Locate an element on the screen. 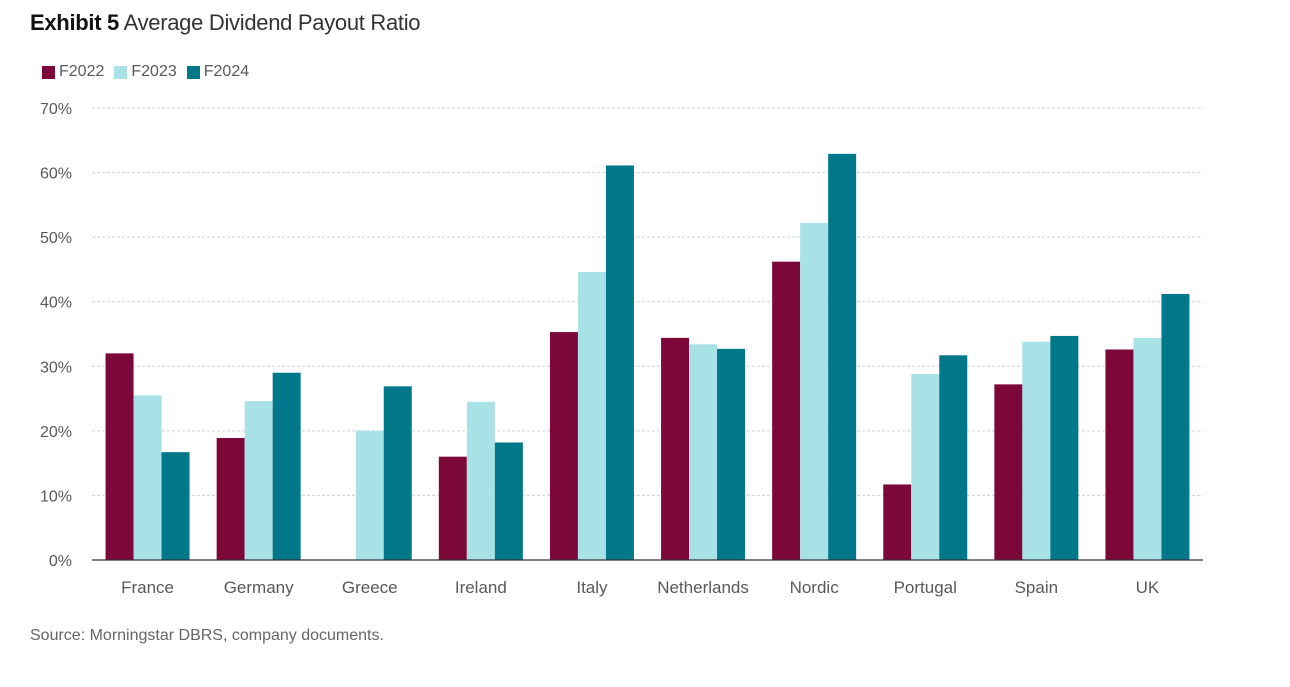  bar-f2024-netherlands is located at coordinates (731, 454).